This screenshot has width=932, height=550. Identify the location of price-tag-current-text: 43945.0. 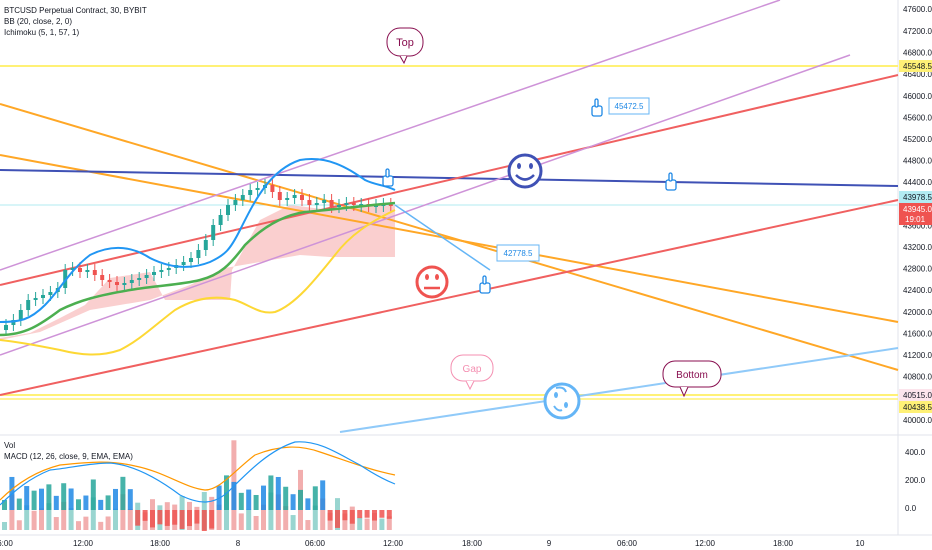
(917, 209).